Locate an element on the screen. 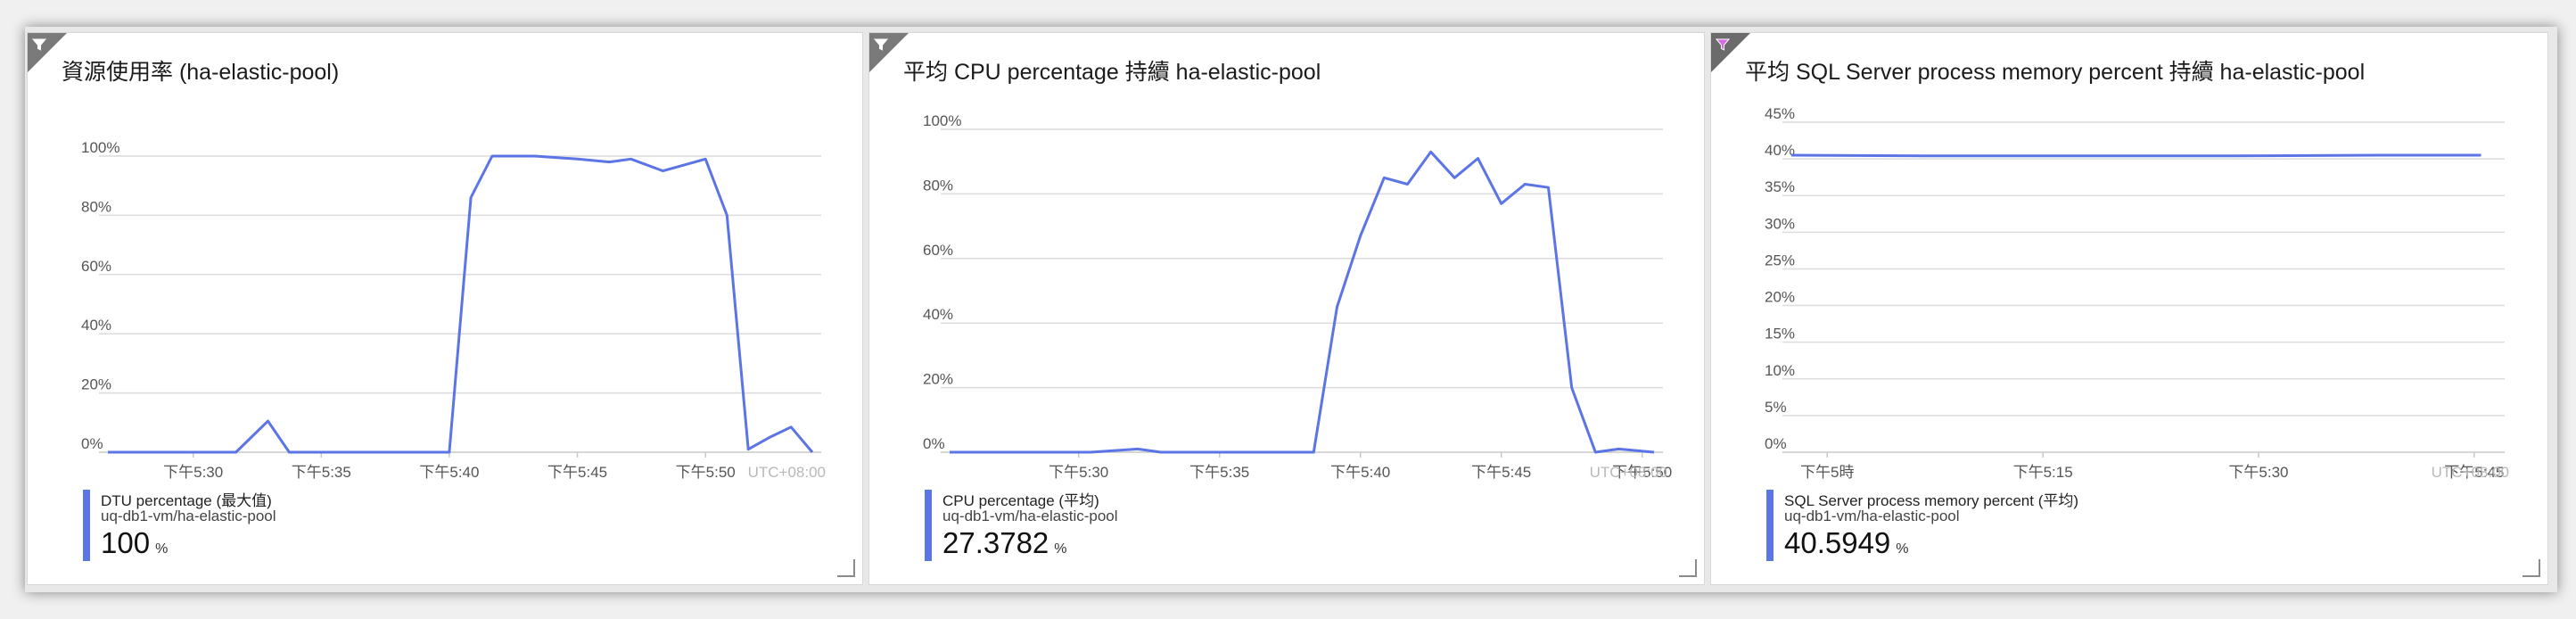 The height and width of the screenshot is (619, 2576). y-tick-label: 15% is located at coordinates (1780, 334).